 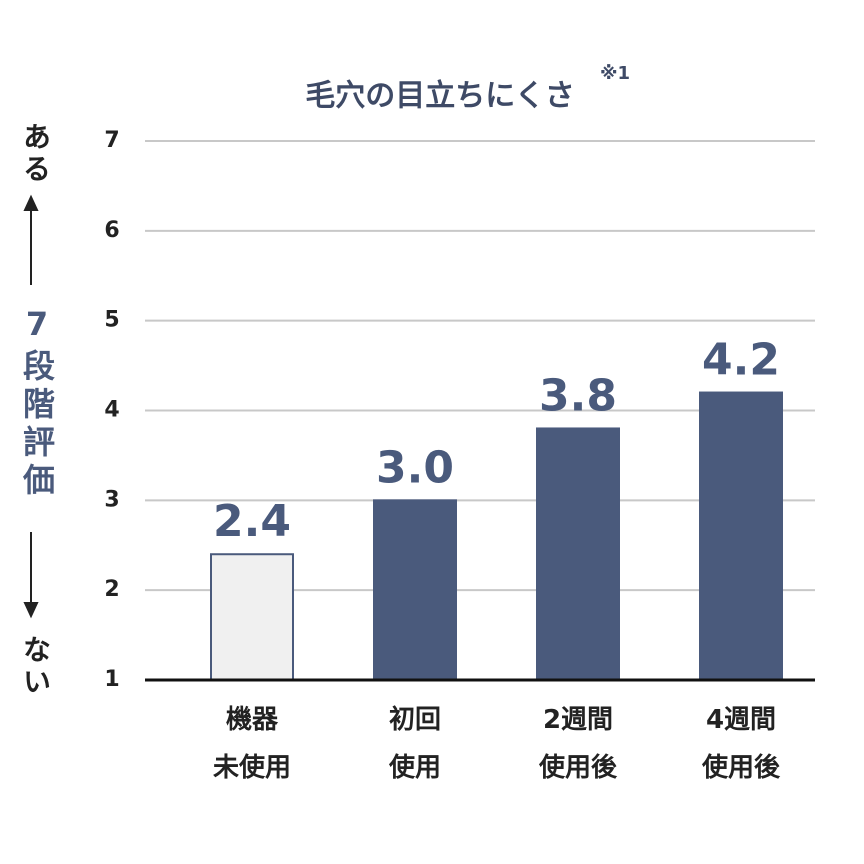 I want to click on value-label: 3.8, so click(x=578, y=395).